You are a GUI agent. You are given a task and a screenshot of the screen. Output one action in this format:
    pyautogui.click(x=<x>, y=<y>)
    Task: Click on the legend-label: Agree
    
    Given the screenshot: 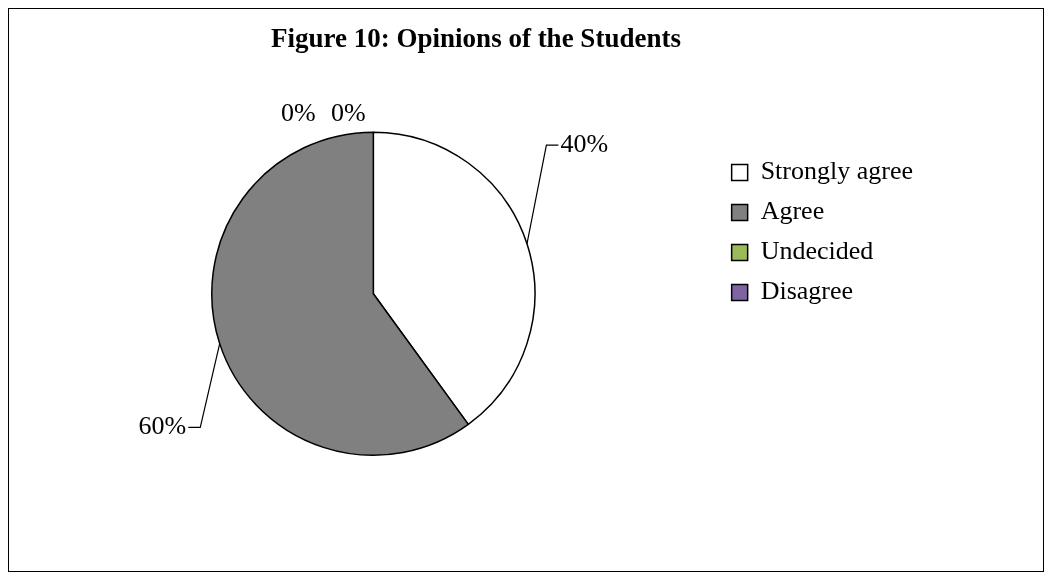 What is the action you would take?
    pyautogui.click(x=792, y=211)
    